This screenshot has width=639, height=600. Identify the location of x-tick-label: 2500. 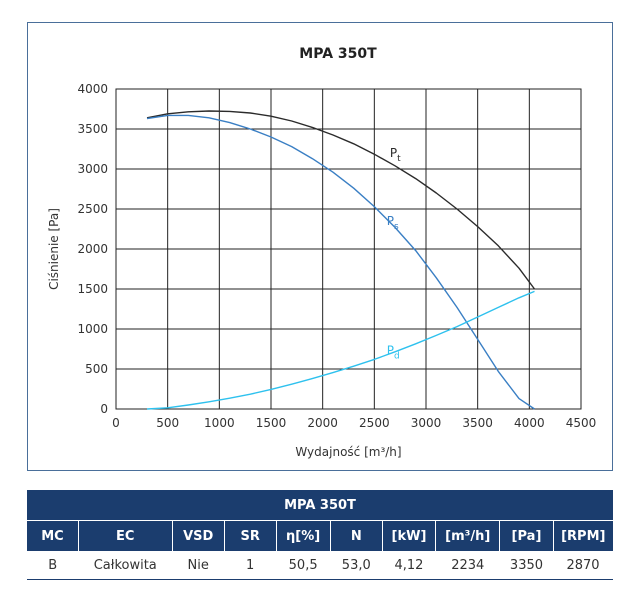
(374, 423).